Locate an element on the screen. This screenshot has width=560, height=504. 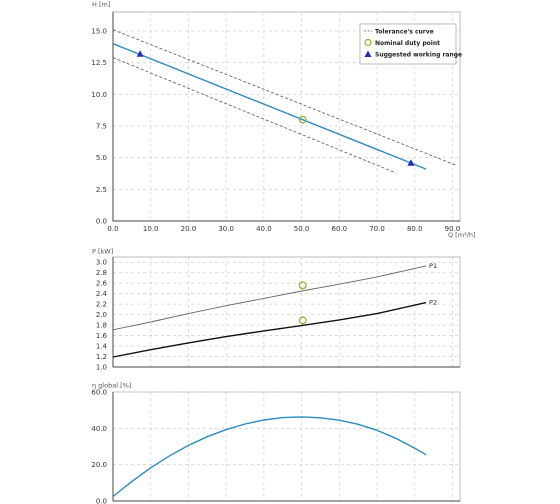
y-tick-label: 1.4 is located at coordinates (102, 347).